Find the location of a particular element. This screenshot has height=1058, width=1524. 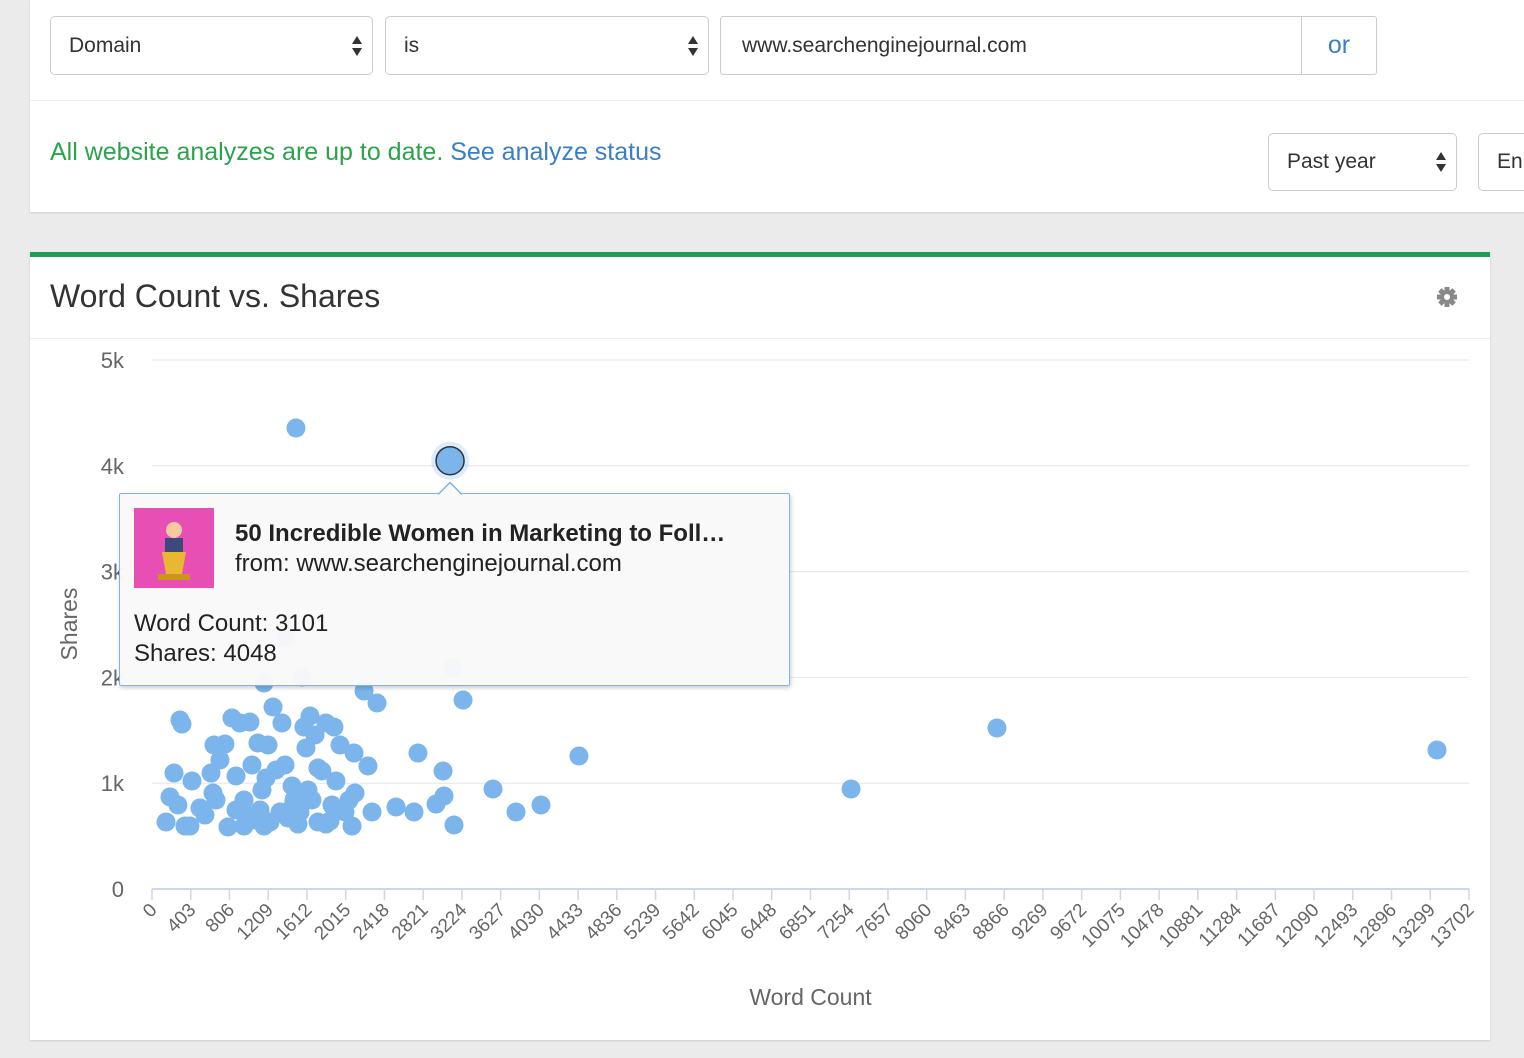

period-select: Past year is located at coordinates (1362, 162).